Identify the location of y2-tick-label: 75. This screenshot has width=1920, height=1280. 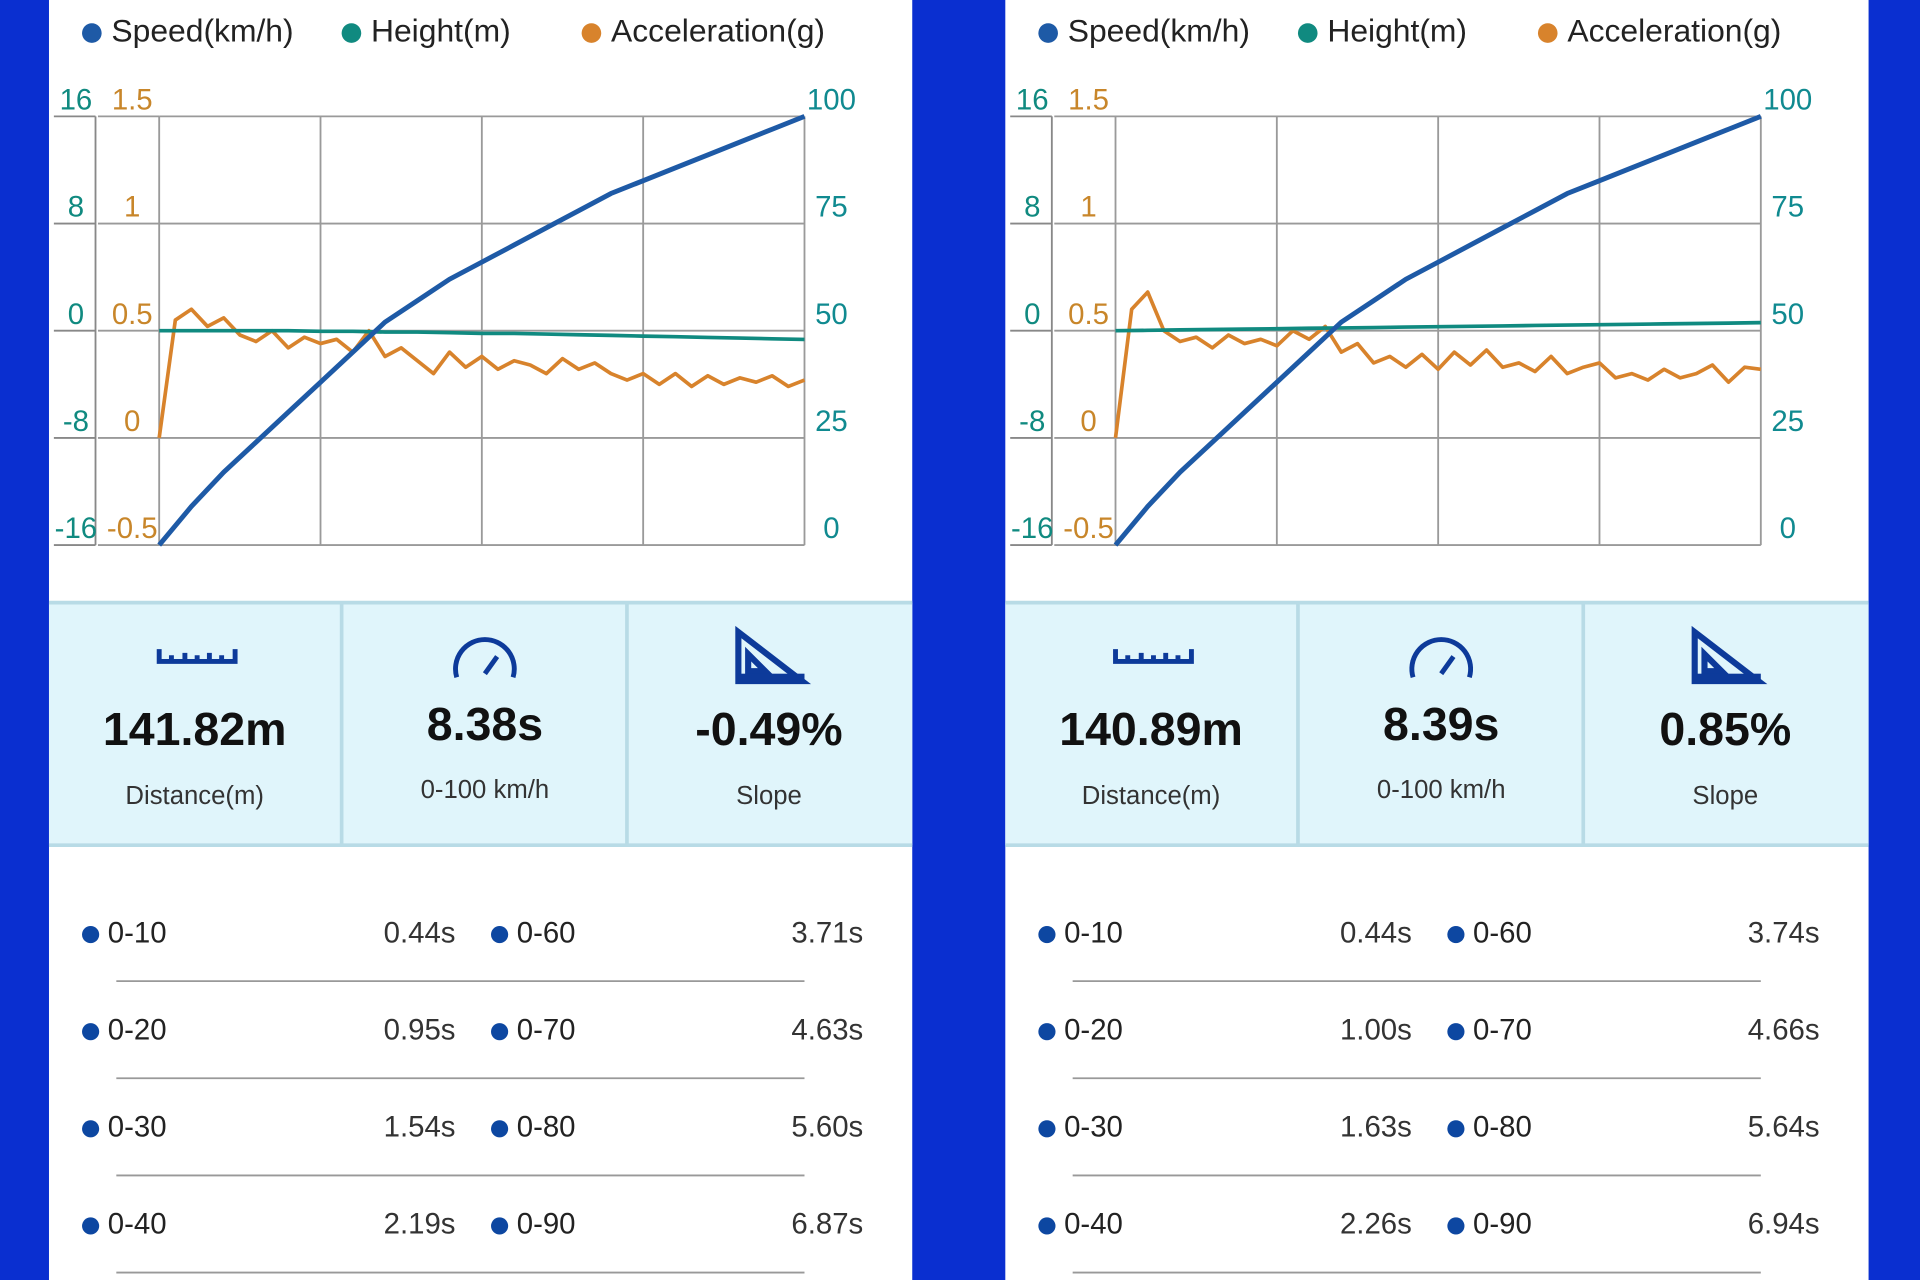
(831, 207).